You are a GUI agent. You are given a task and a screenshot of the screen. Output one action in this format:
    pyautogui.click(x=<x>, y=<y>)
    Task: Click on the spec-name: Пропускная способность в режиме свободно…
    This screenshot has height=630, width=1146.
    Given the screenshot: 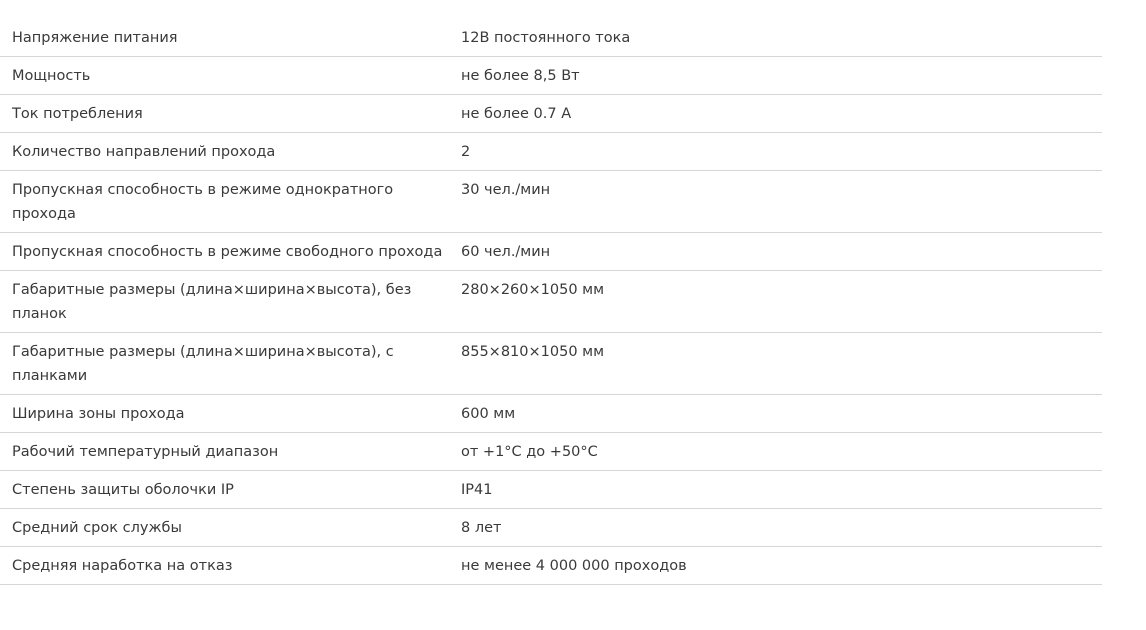 What is the action you would take?
    pyautogui.click(x=230, y=251)
    